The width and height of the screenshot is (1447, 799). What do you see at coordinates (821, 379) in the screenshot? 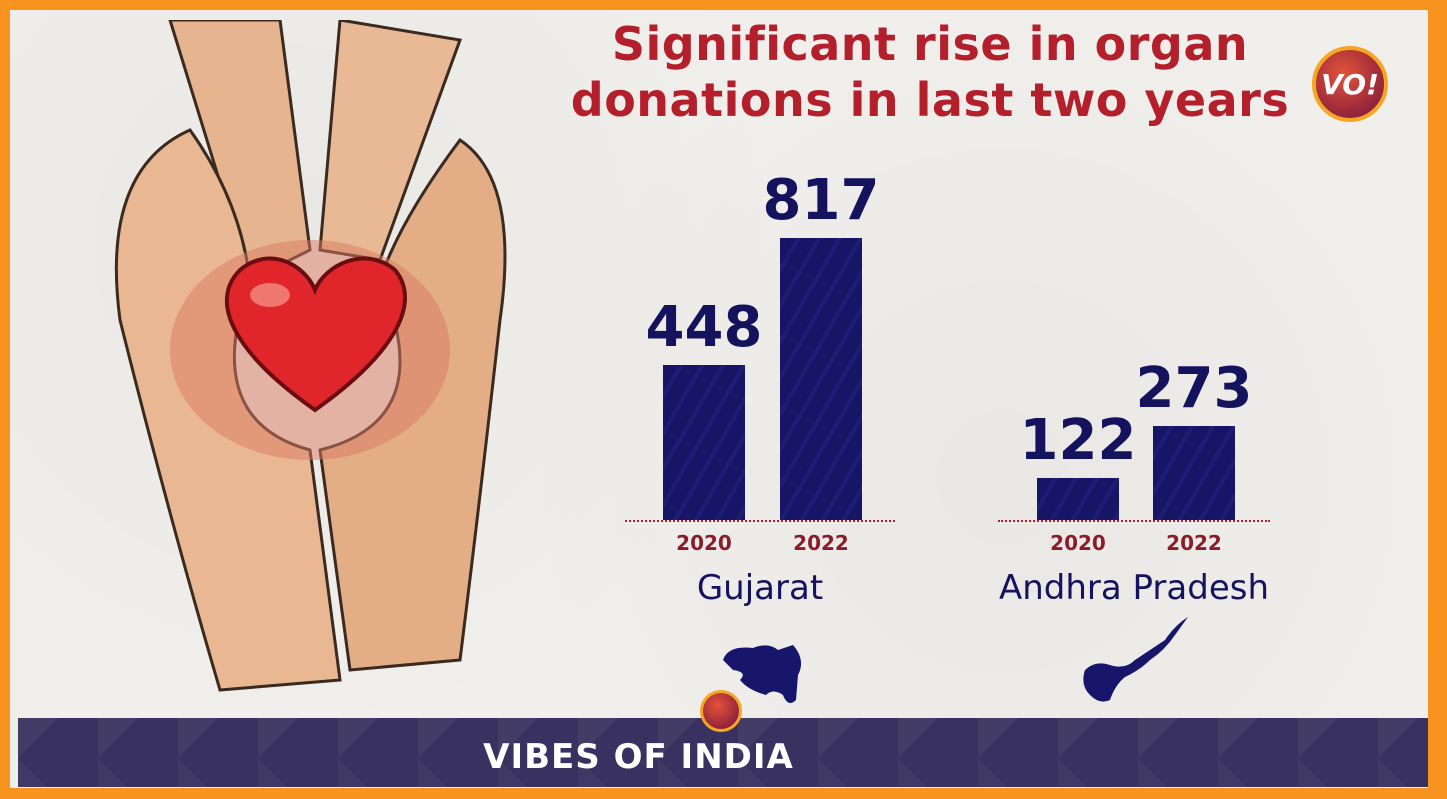
I see `gujarat-bar-2022` at bounding box center [821, 379].